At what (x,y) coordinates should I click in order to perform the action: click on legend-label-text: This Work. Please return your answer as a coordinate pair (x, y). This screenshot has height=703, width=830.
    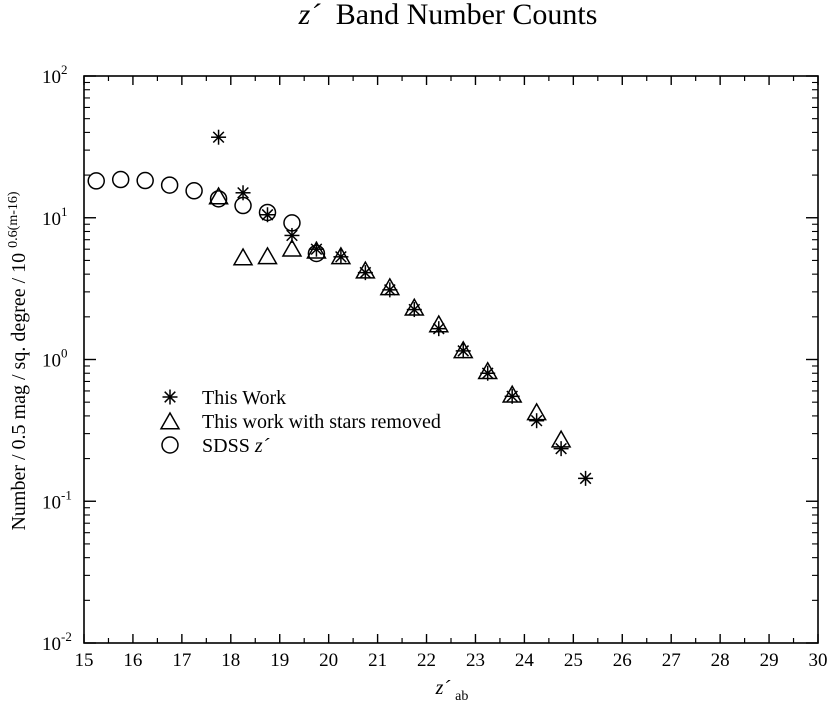
    Looking at the image, I should click on (244, 398).